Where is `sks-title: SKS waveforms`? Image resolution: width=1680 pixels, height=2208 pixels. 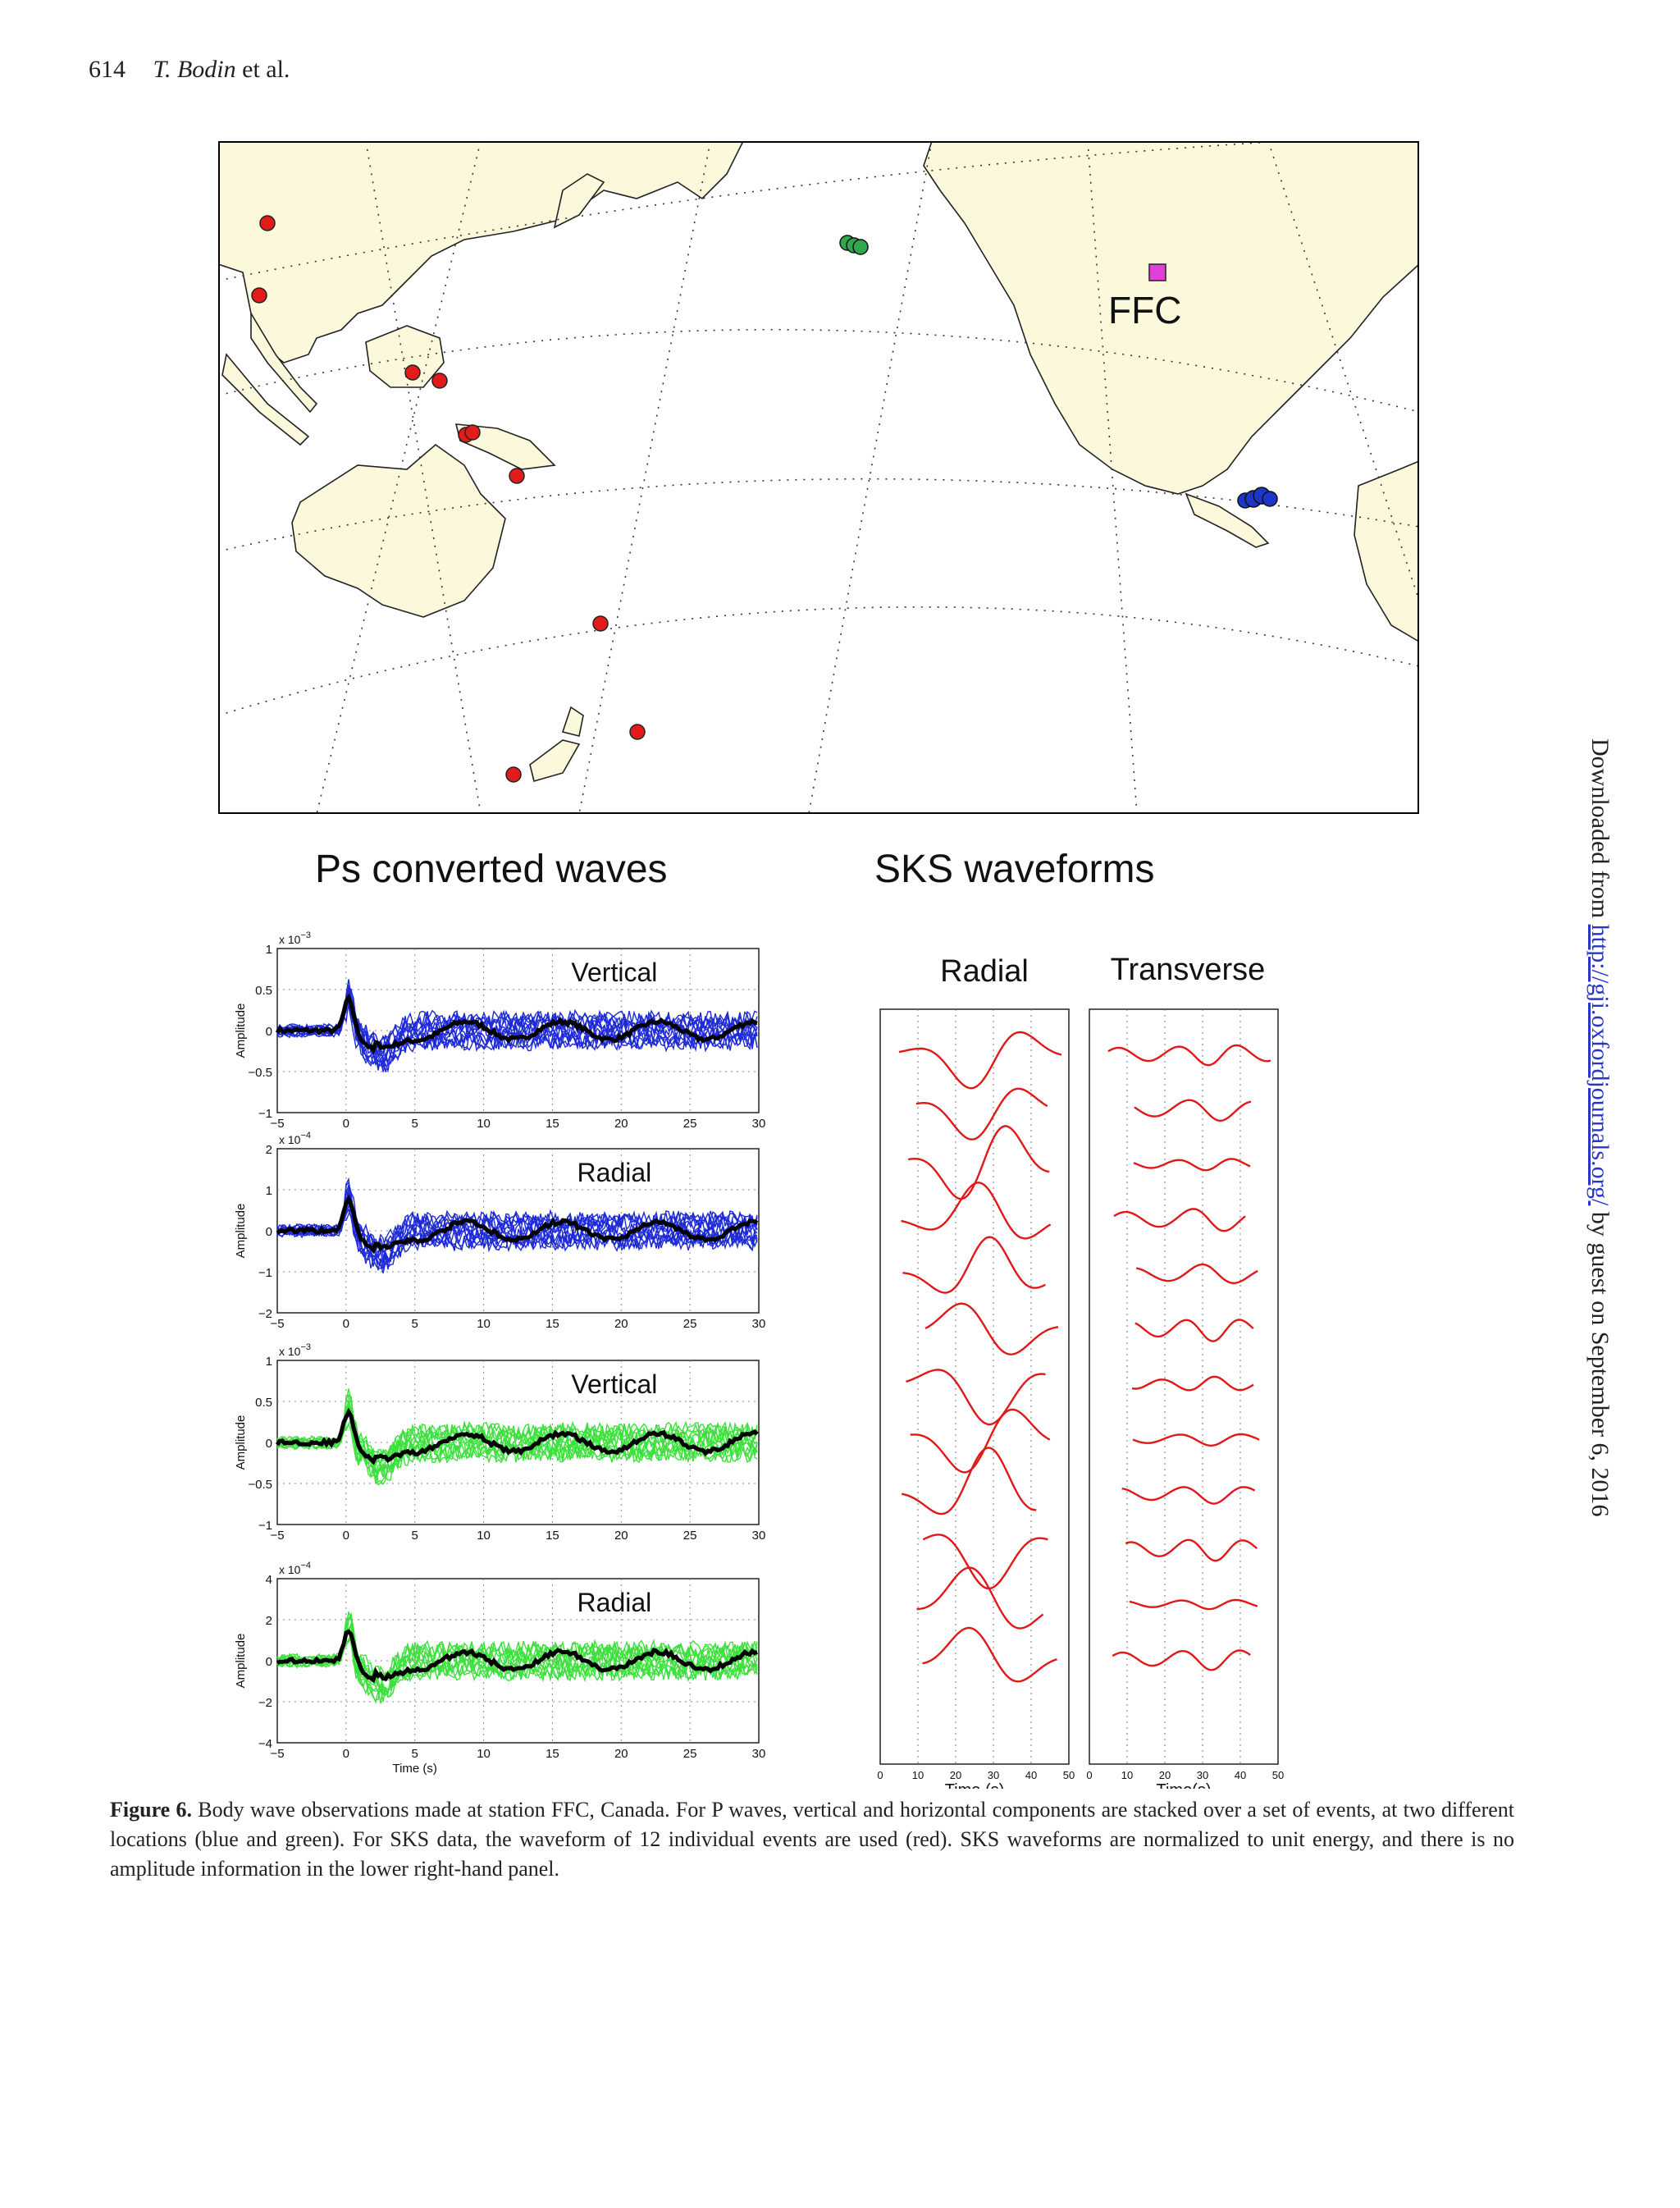
sks-title: SKS waveforms is located at coordinates (1015, 869).